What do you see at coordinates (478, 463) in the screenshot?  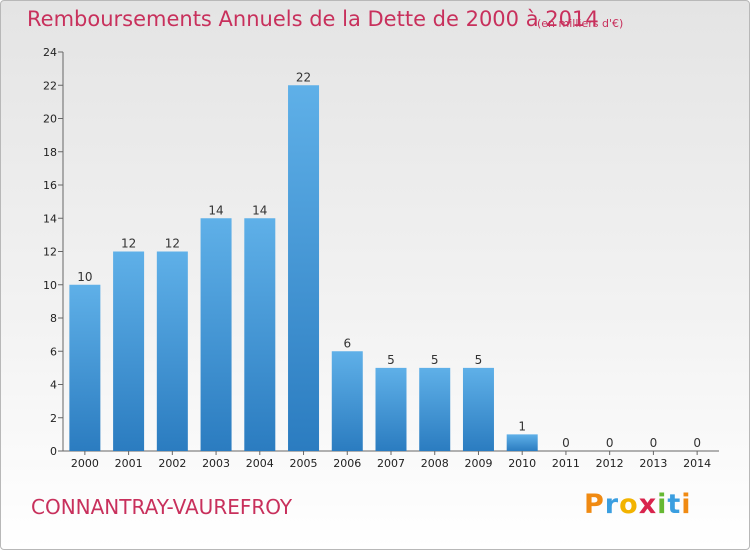 I see `x-tick-label: 2009` at bounding box center [478, 463].